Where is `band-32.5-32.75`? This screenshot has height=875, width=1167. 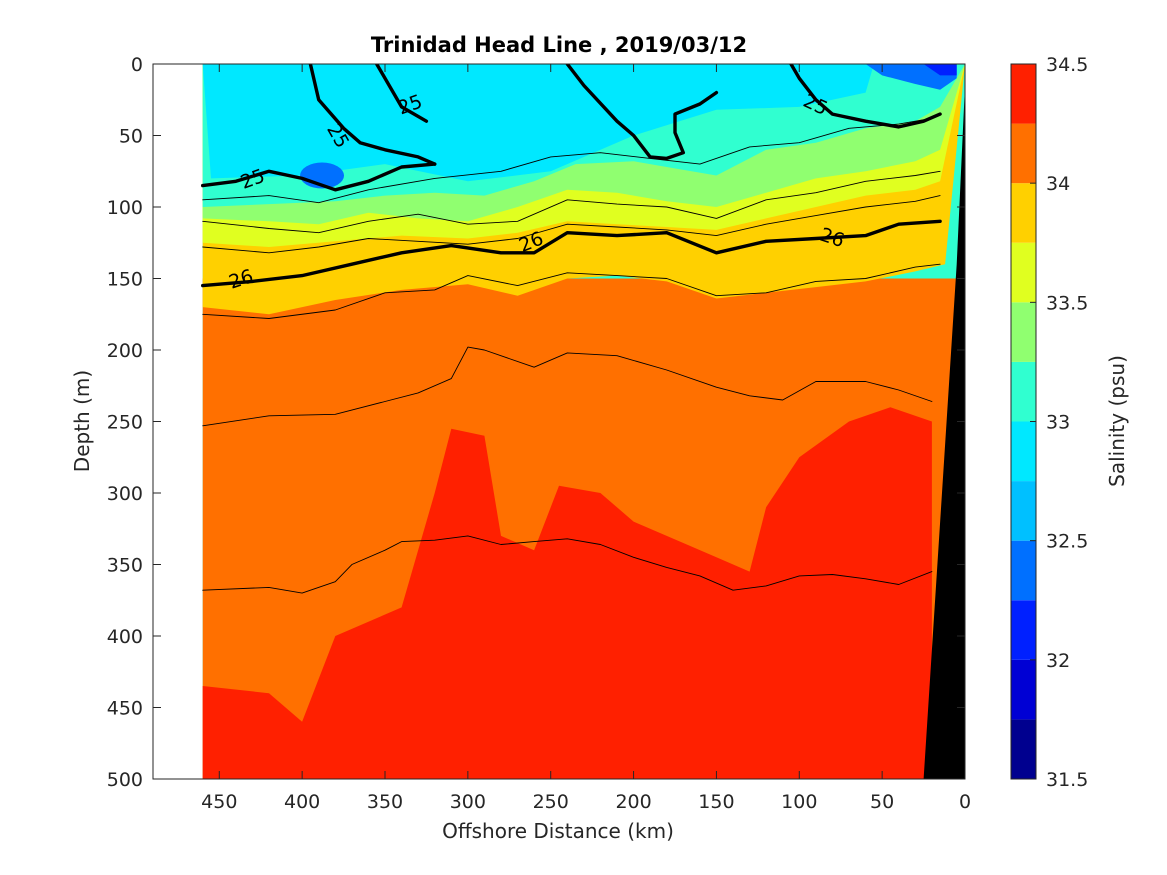 band-32.5-32.75 is located at coordinates (538, 123).